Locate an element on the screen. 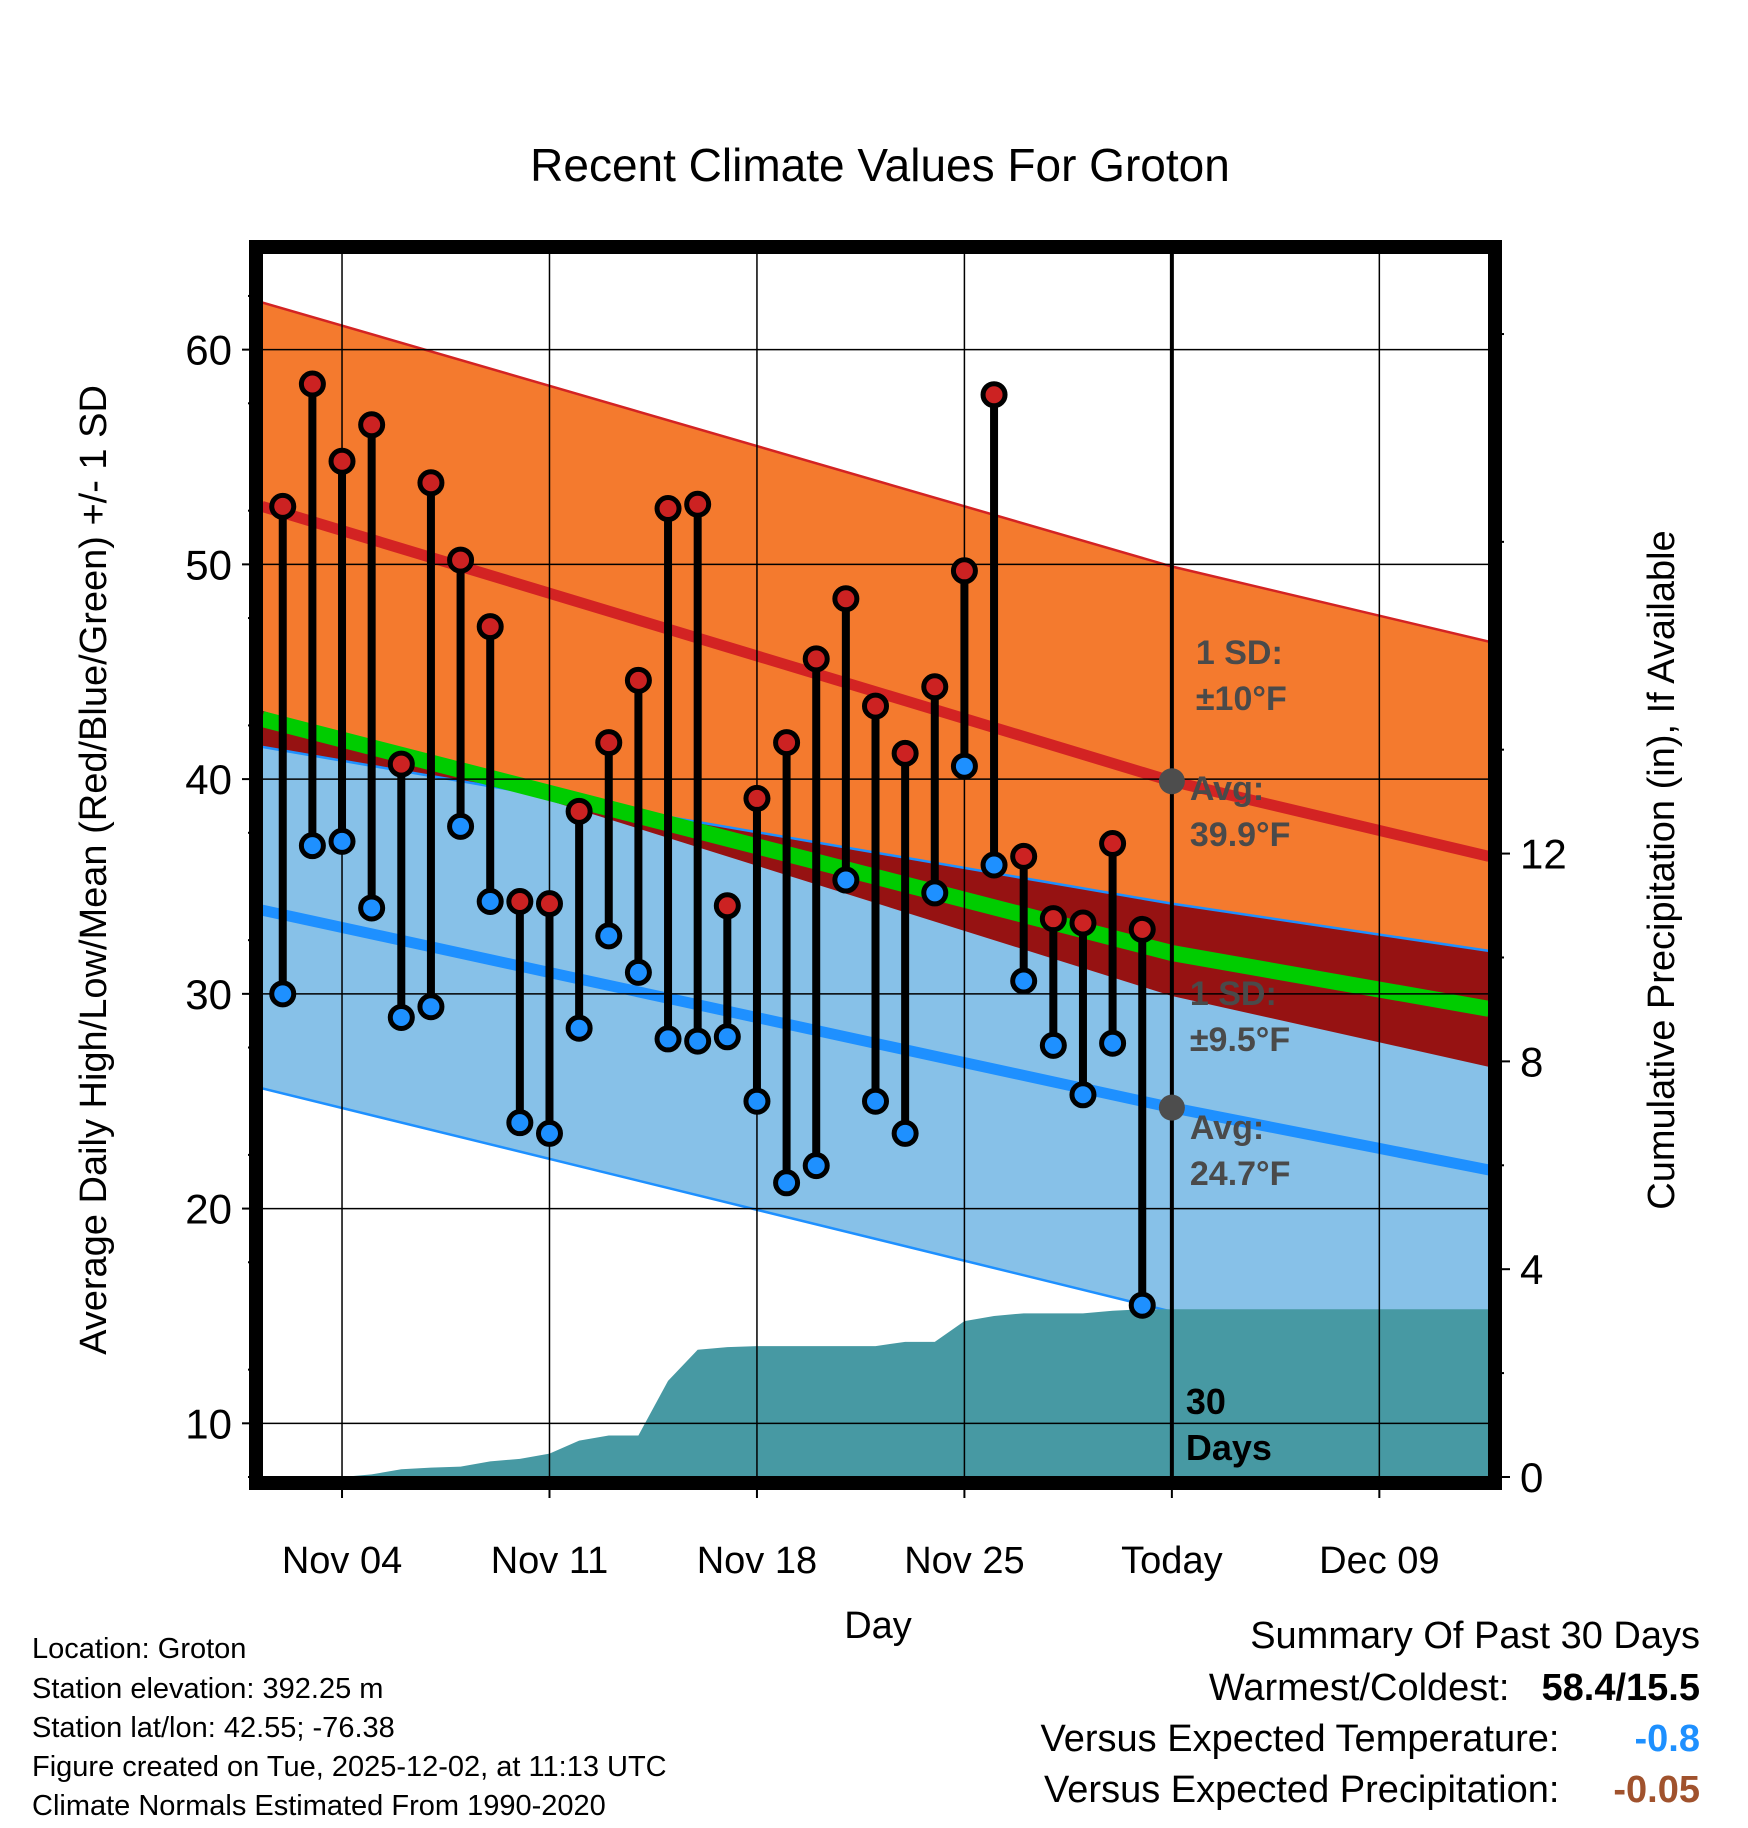  x-axis-label: Day is located at coordinates (878, 1626).